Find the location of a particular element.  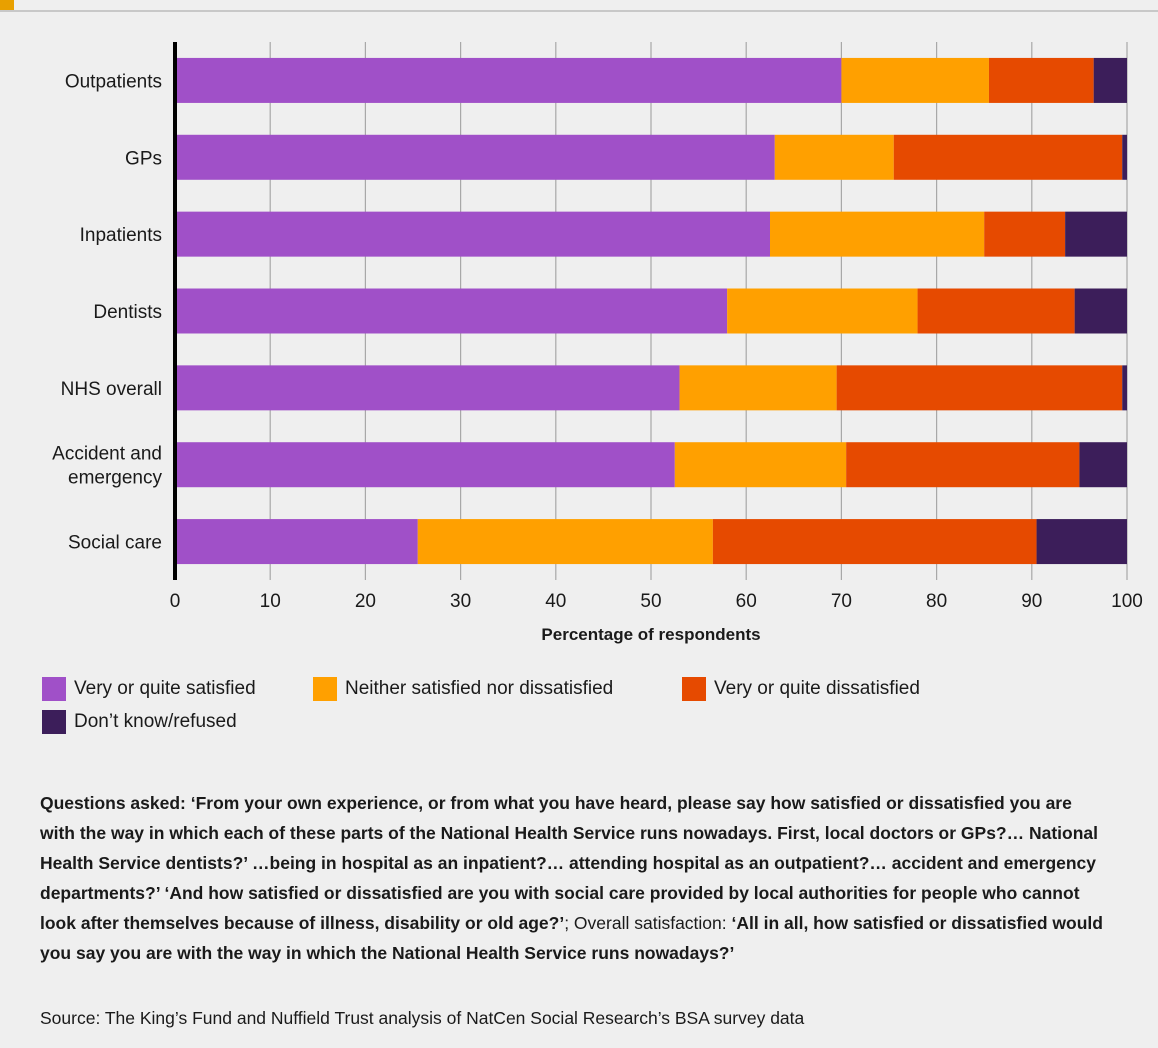

x-tick-label: 60 is located at coordinates (746, 601).